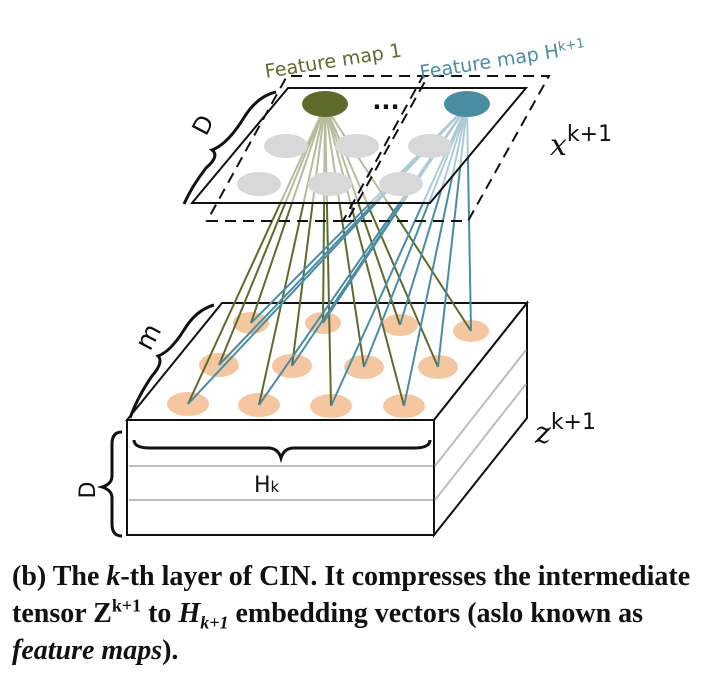 This screenshot has width=716, height=681. What do you see at coordinates (229, 147) in the screenshot?
I see `d-top-brace` at bounding box center [229, 147].